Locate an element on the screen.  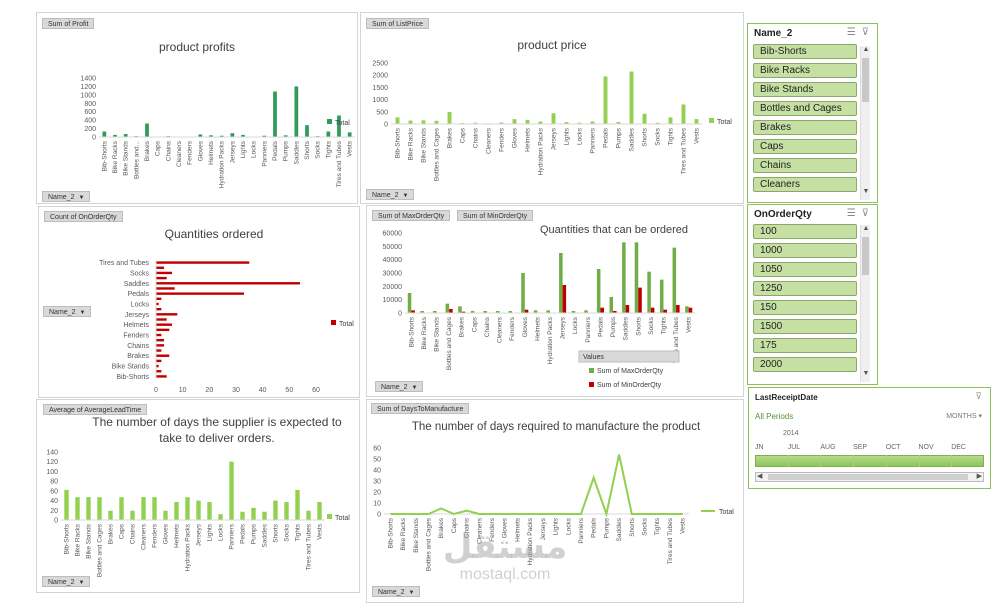
y-tick-label: 20000 is located at coordinates (393, 287).